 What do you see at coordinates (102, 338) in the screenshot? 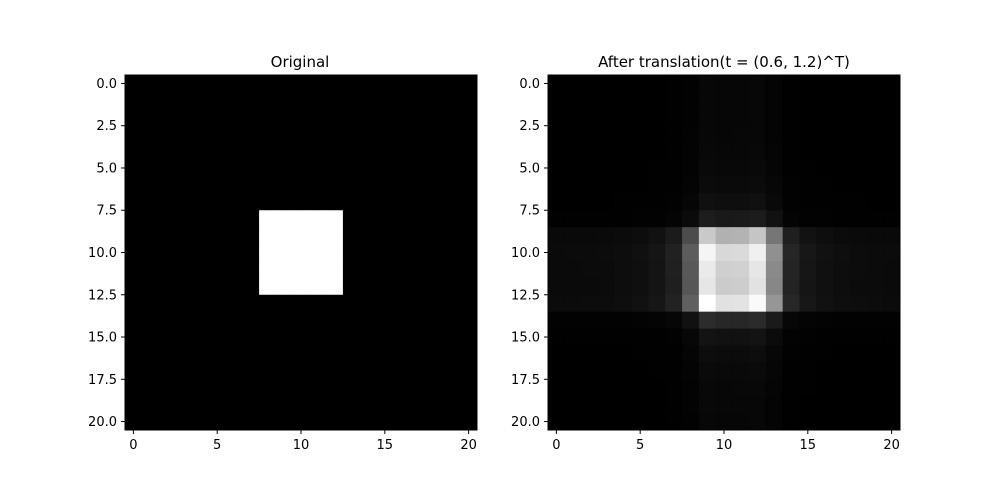
I see `y-tick-label: 15.0` at bounding box center [102, 338].